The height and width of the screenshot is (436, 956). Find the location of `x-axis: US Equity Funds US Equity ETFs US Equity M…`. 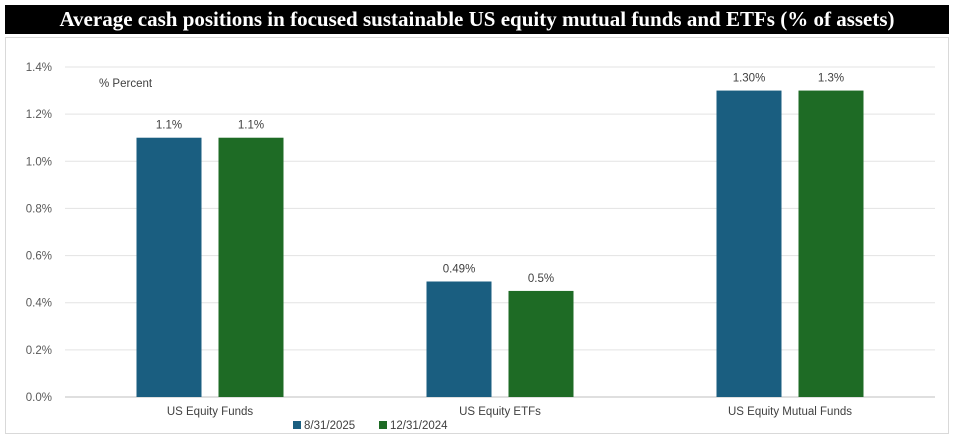

x-axis: US Equity Funds US Equity ETFs US Equity M… is located at coordinates (509, 412).